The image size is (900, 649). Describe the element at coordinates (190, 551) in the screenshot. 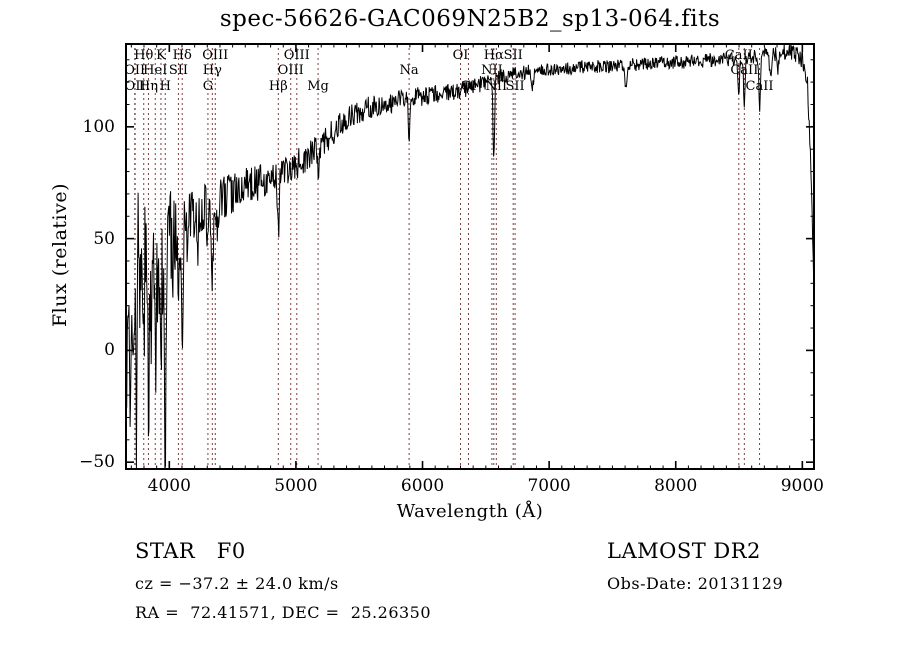

I see `object-class-label: STAR F0` at that location.